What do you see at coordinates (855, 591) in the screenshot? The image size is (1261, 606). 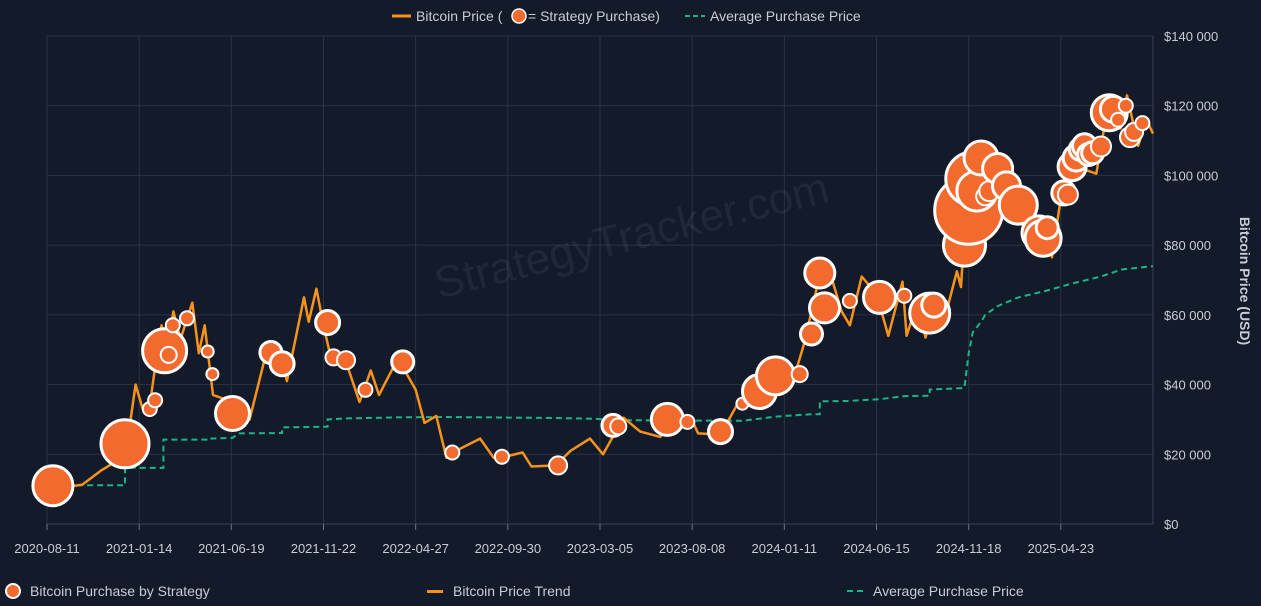 I see `average-dash-icon` at bounding box center [855, 591].